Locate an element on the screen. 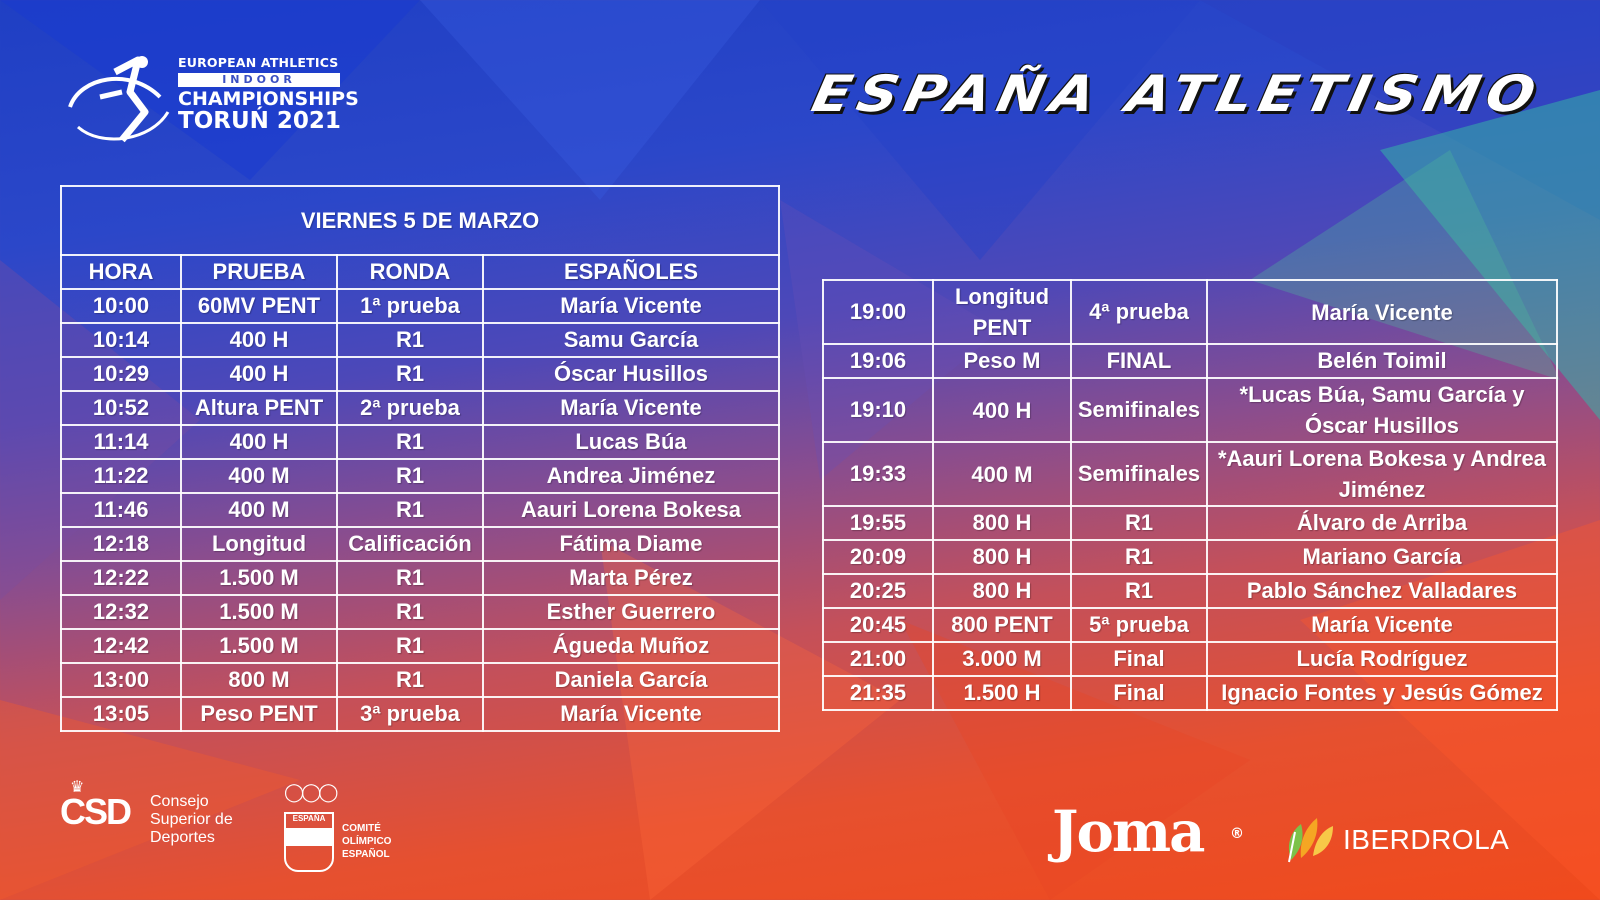 This screenshot has height=900, width=1600. table-row: 13:00 800 M R1 Daniela García is located at coordinates (420, 680).